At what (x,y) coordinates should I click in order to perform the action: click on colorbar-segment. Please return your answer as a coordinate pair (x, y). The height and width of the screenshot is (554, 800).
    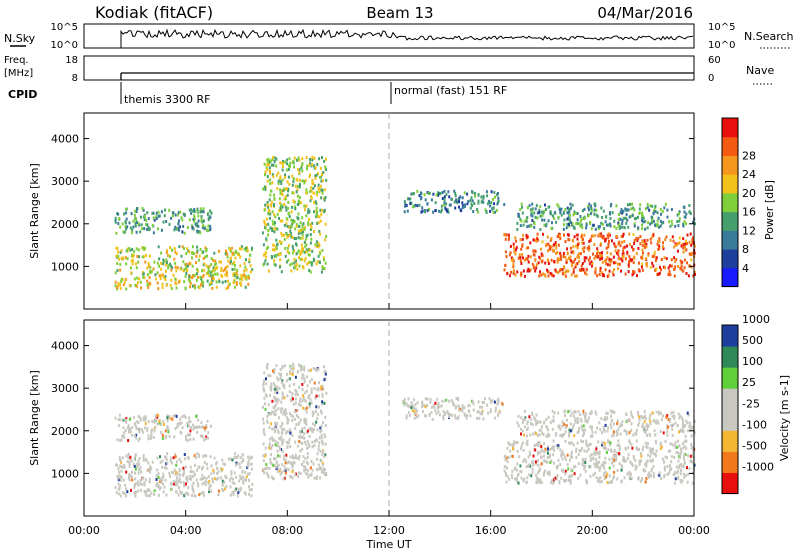
    Looking at the image, I should click on (730, 146).